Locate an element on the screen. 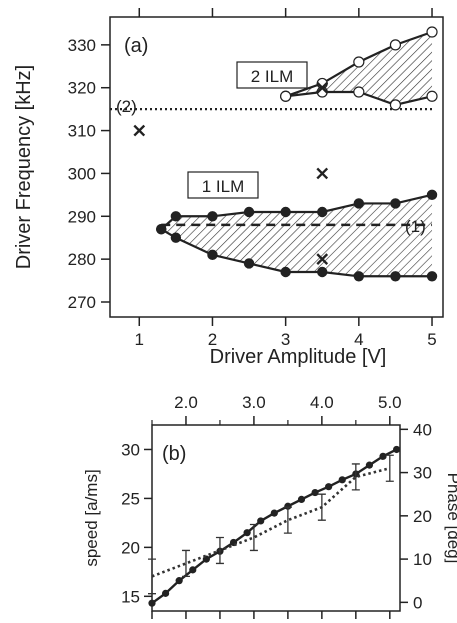 This screenshot has height=623, width=457. y-tick-label: 25 is located at coordinates (130, 498).